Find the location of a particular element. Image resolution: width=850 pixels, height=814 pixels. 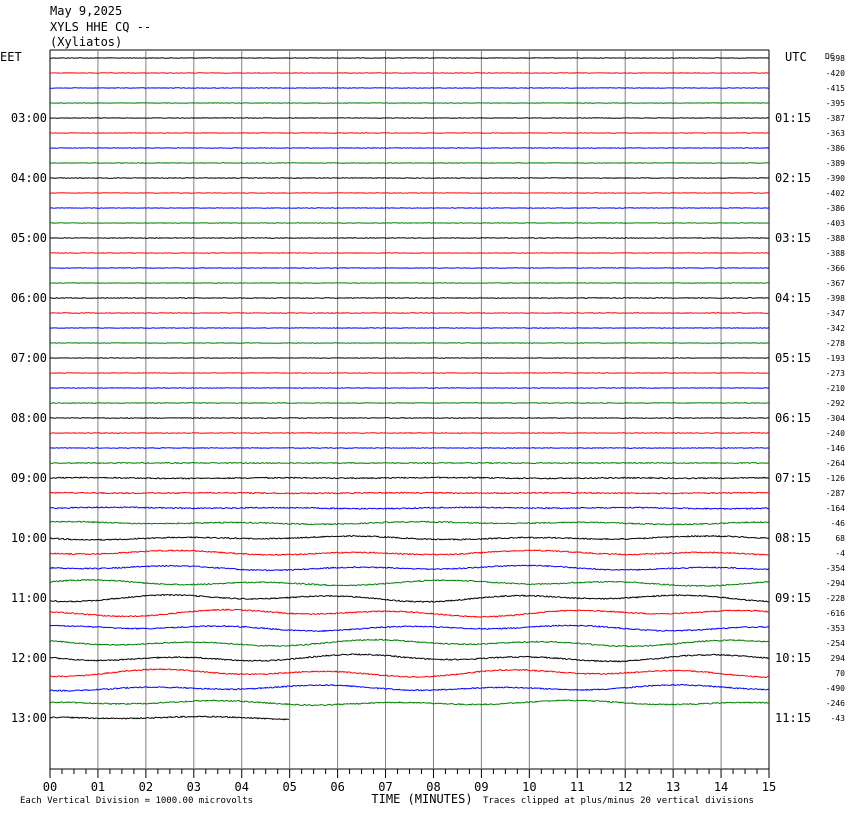

left-hour-label: 11:00 is located at coordinates (29, 598).